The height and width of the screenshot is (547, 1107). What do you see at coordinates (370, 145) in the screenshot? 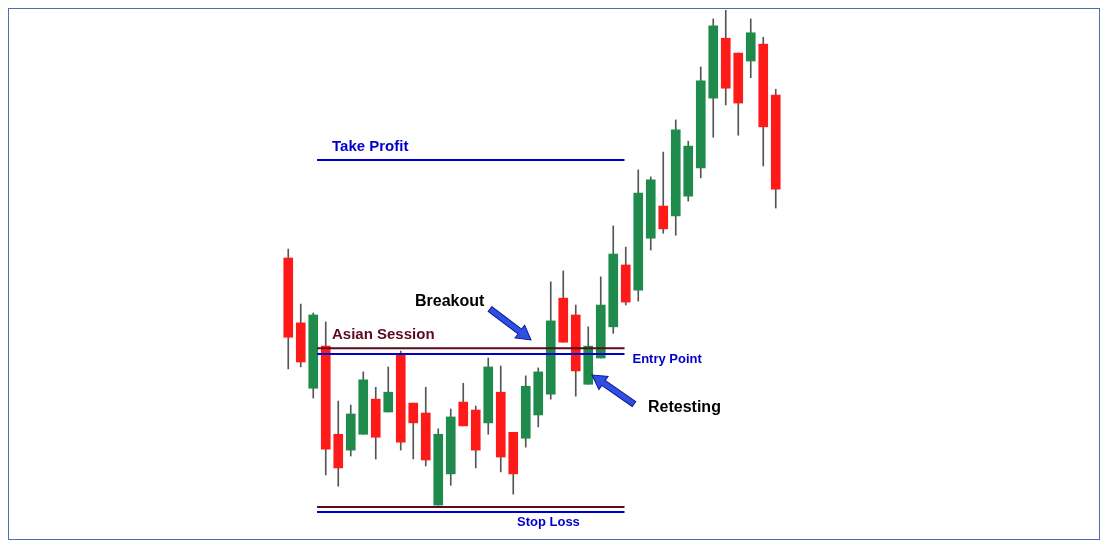
I see `ref-line-label: Take Profit` at bounding box center [370, 145].